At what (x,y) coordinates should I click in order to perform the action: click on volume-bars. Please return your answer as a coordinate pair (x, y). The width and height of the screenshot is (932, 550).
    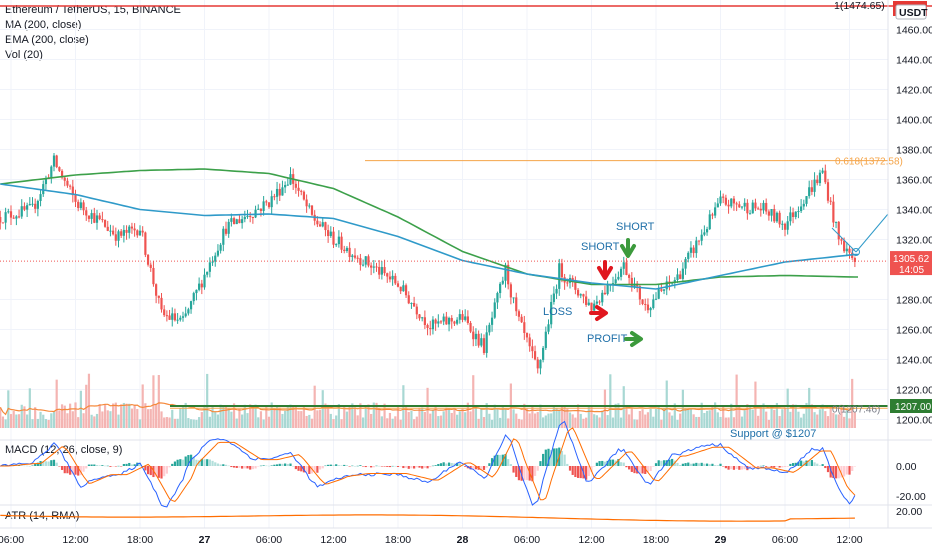
    Looking at the image, I should click on (428, 400).